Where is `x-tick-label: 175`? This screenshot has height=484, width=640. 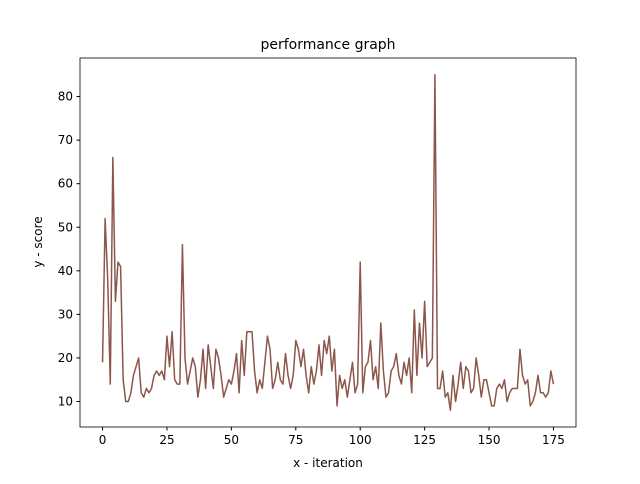 x-tick-label: 175 is located at coordinates (553, 440).